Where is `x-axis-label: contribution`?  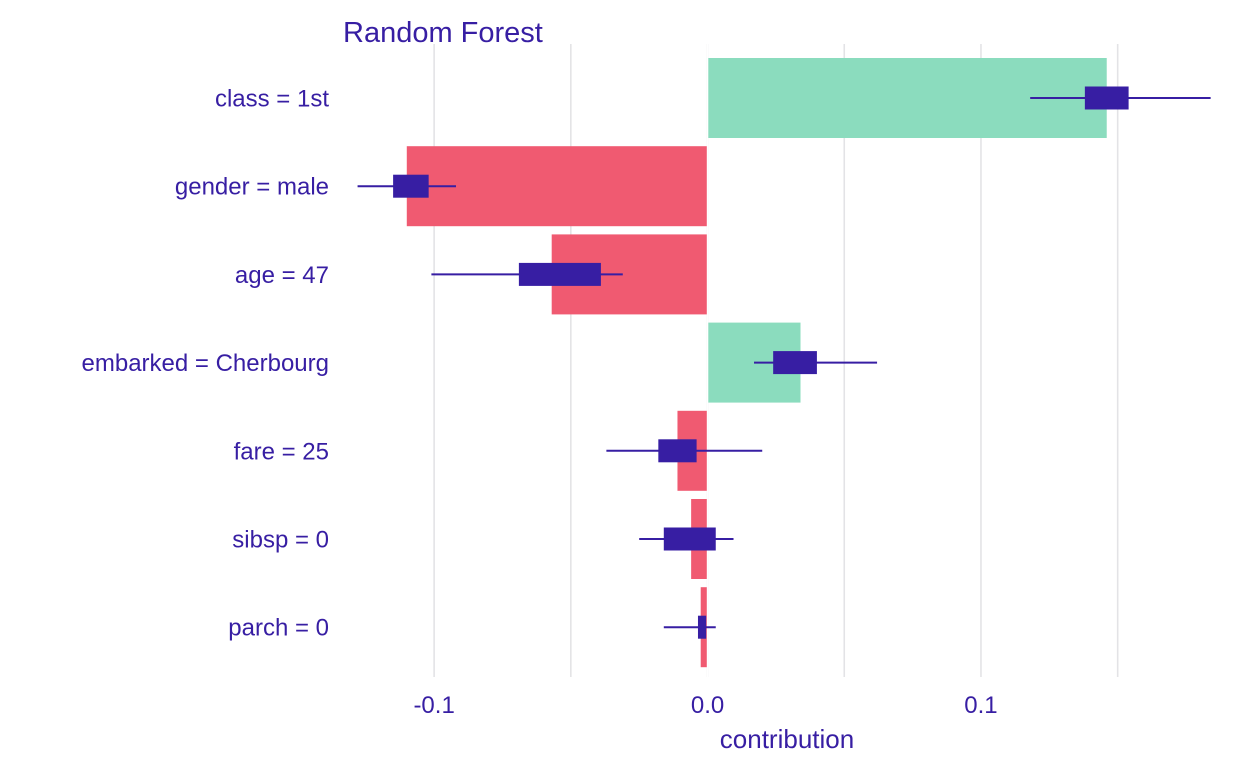
x-axis-label: contribution is located at coordinates (787, 739).